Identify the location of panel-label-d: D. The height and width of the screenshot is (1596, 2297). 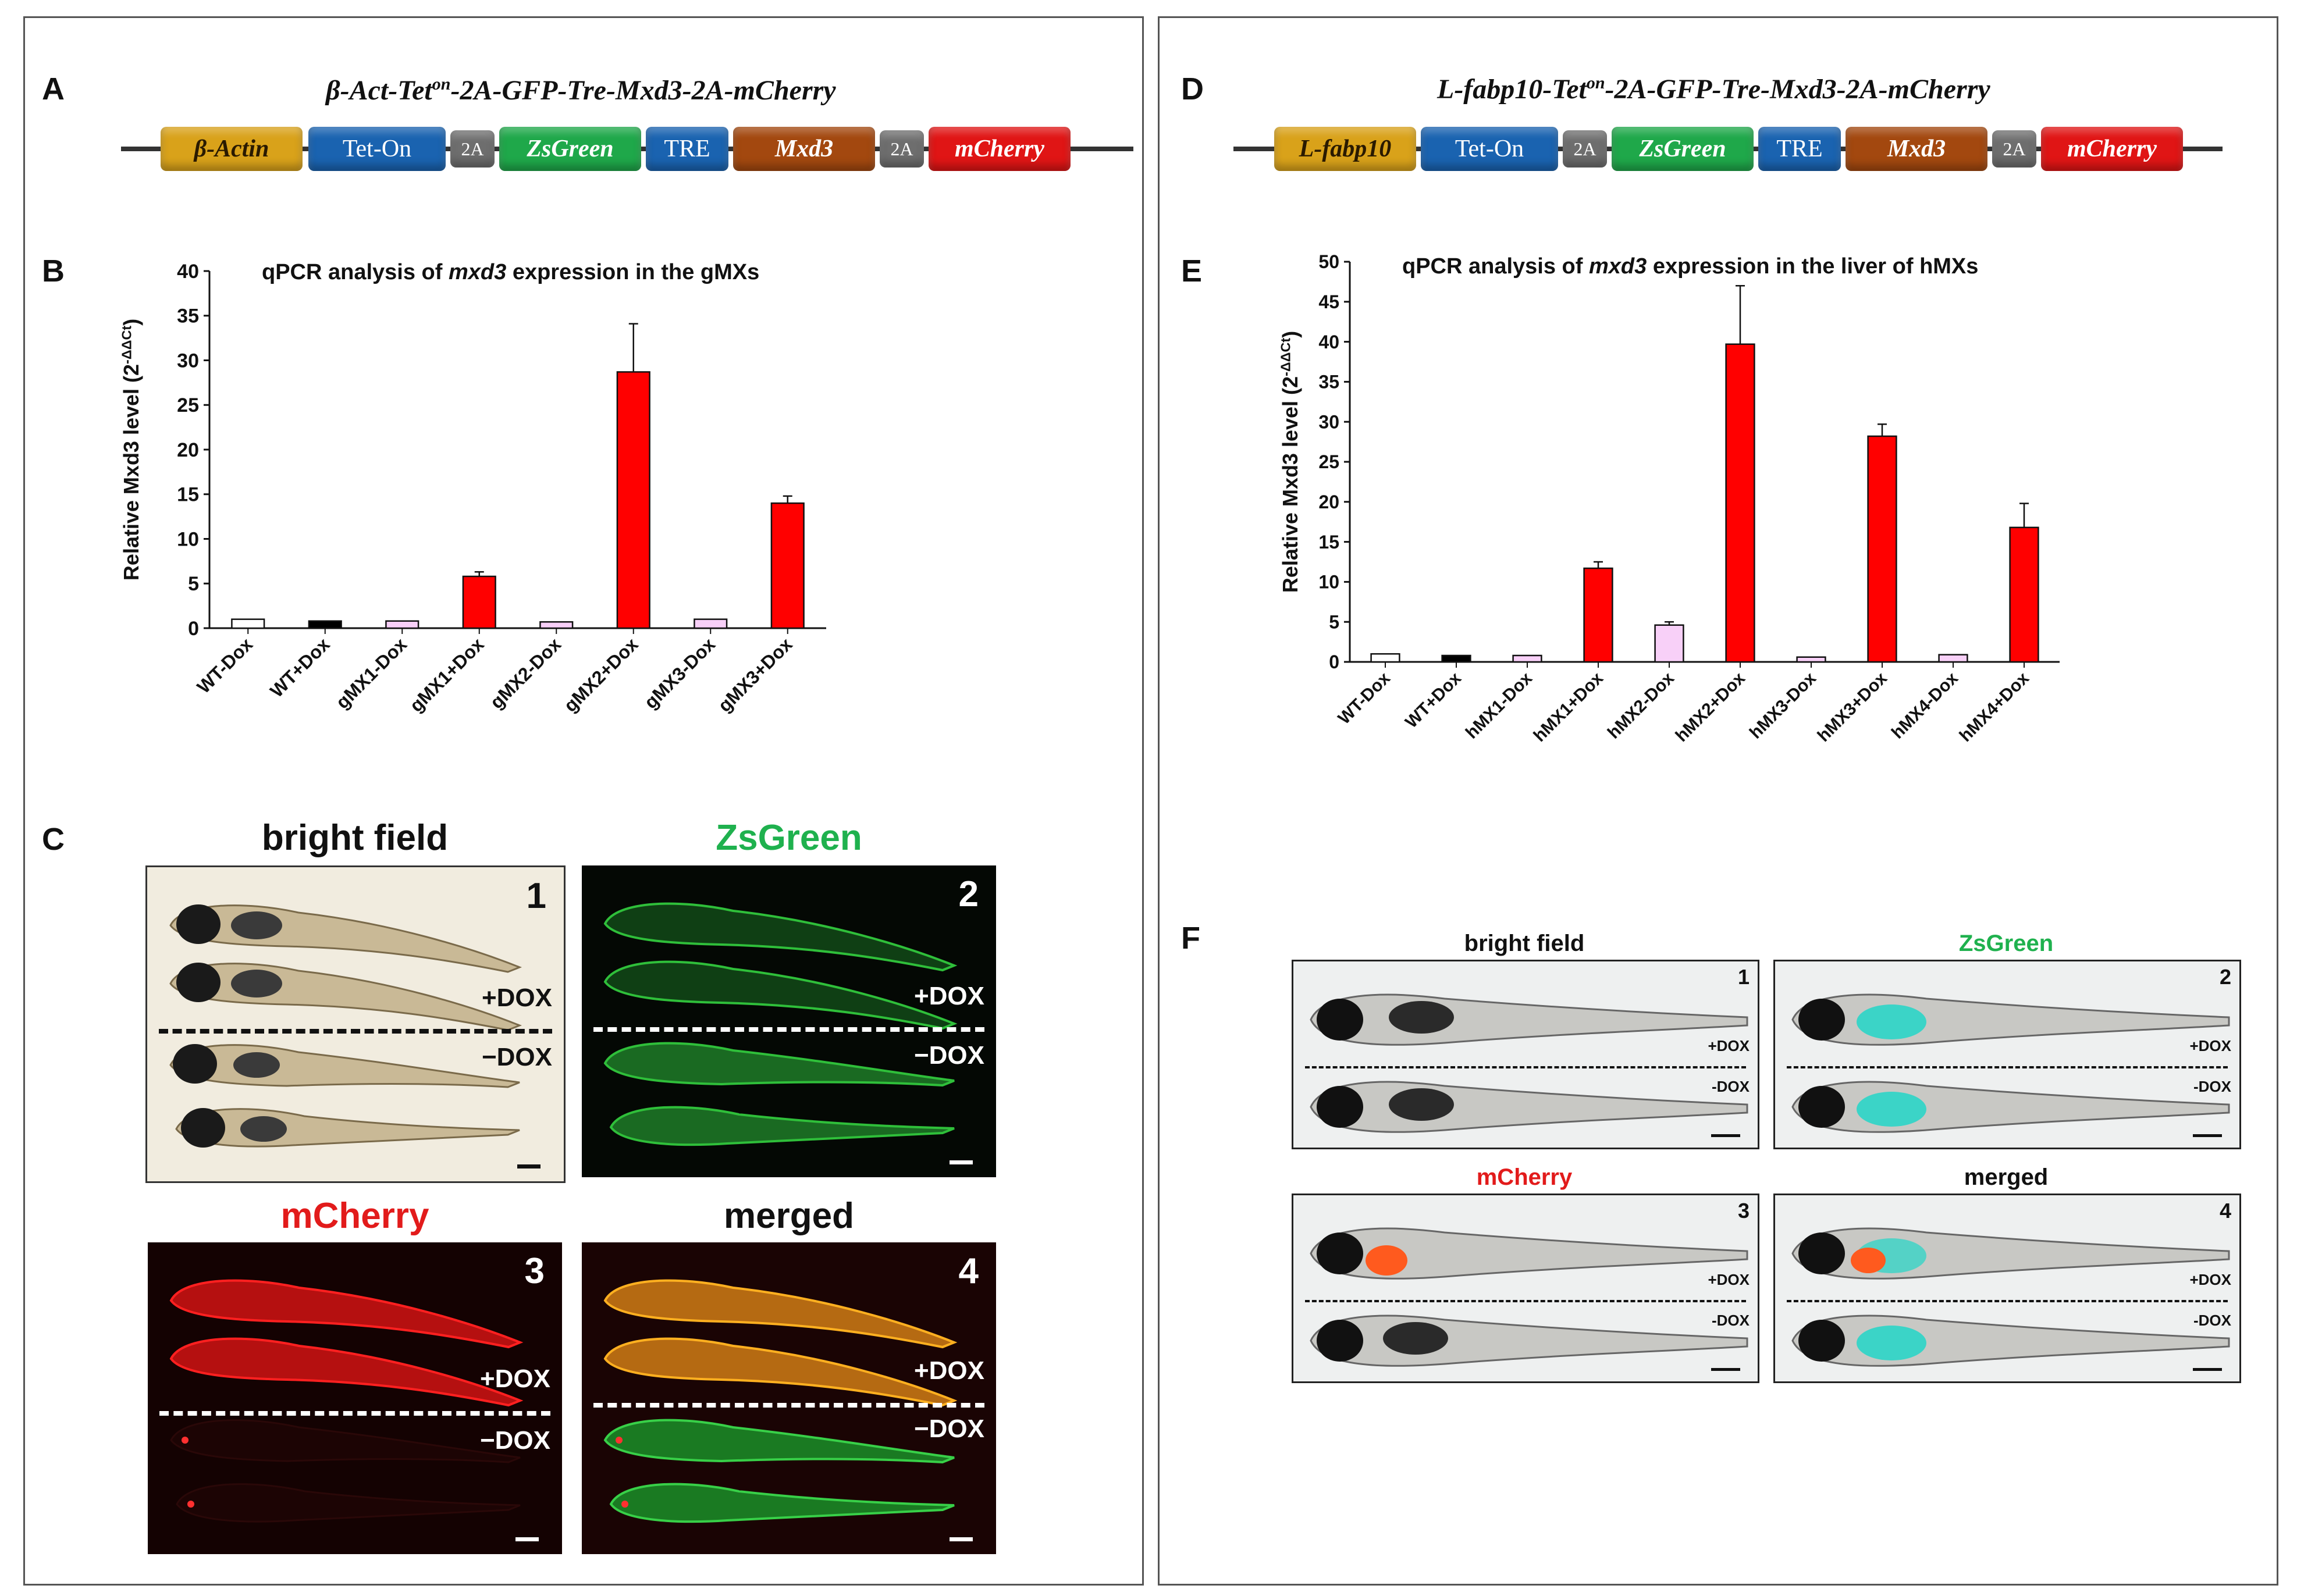
(1192, 89).